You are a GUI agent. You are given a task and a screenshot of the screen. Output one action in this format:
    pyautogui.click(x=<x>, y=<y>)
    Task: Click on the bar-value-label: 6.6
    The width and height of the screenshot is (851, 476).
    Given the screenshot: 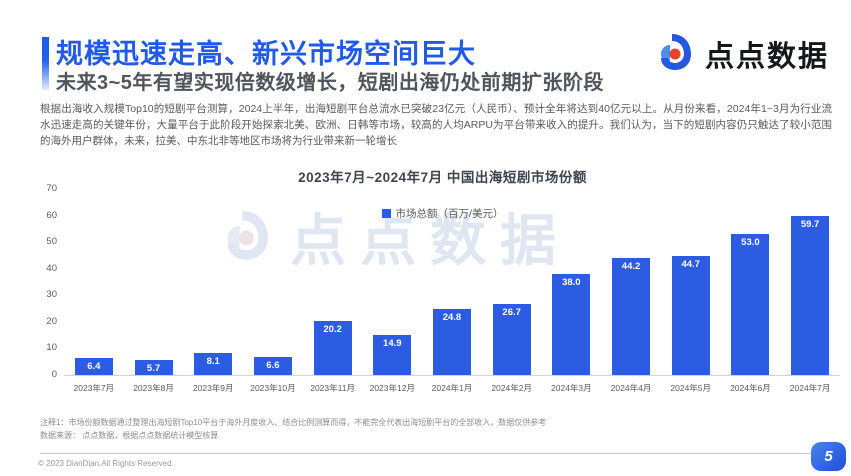 What is the action you would take?
    pyautogui.click(x=273, y=366)
    